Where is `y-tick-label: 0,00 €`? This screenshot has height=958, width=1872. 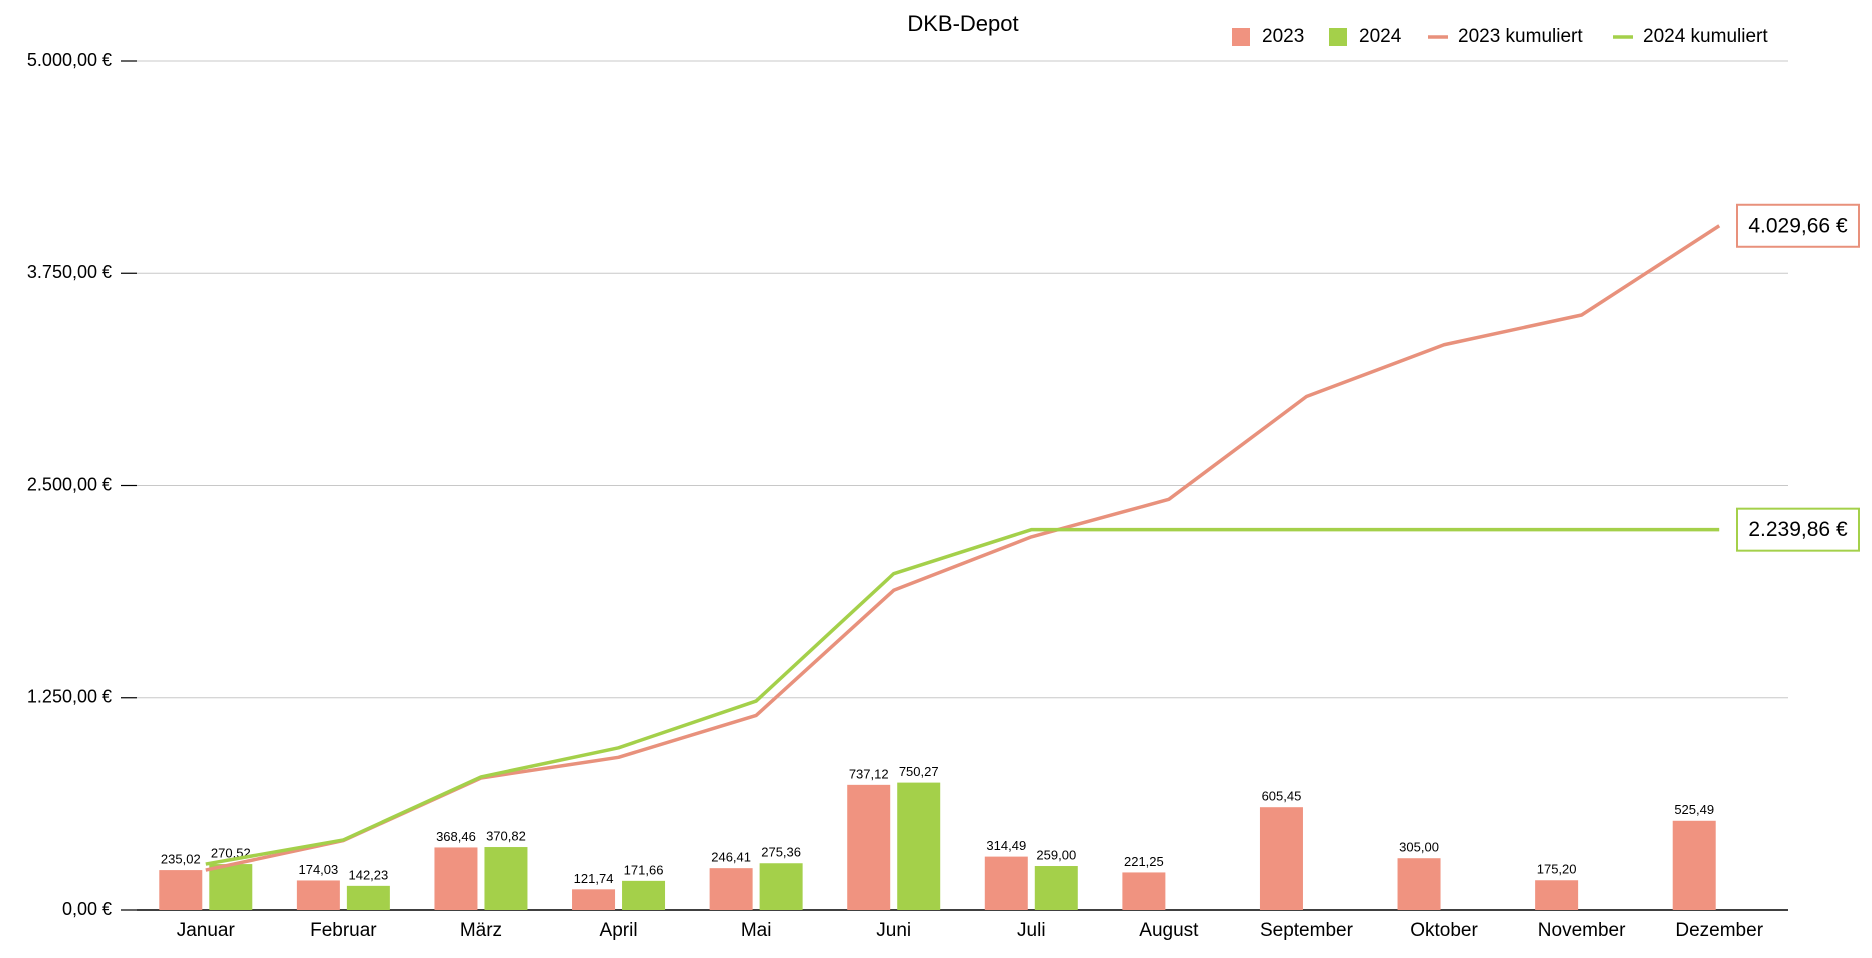
y-tick-label: 0,00 € is located at coordinates (87, 909).